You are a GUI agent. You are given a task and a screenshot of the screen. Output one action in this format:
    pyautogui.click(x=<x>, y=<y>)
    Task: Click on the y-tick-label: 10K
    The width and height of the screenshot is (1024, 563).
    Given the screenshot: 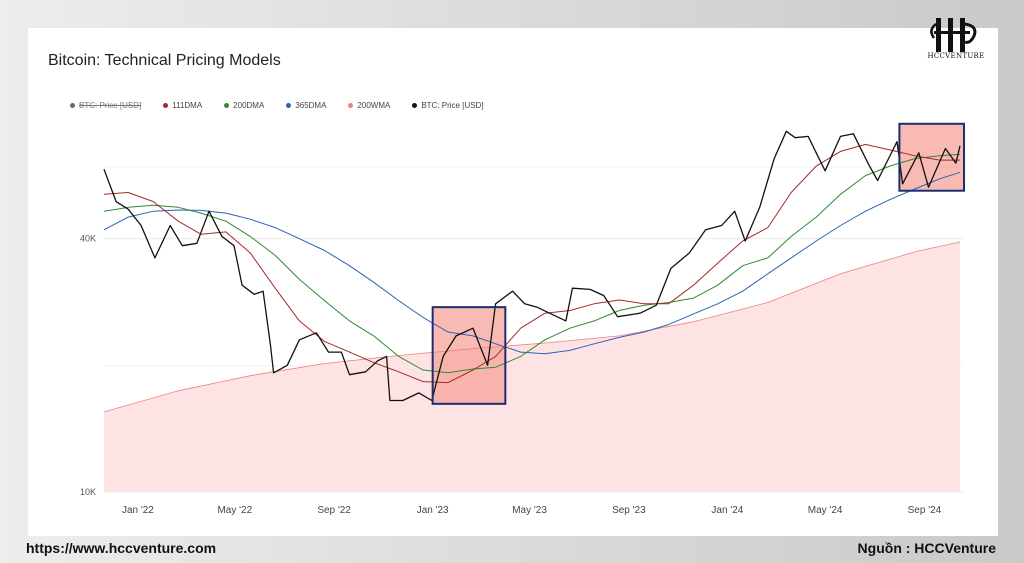 What is the action you would take?
    pyautogui.click(x=88, y=492)
    